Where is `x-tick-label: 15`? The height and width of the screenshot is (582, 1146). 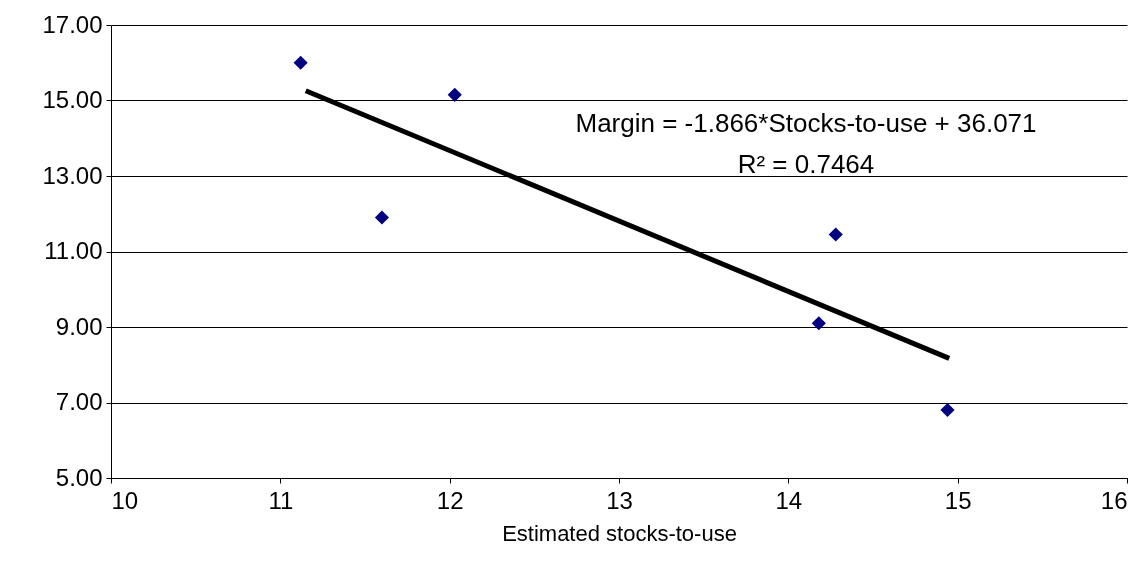
x-tick-label: 15 is located at coordinates (958, 500).